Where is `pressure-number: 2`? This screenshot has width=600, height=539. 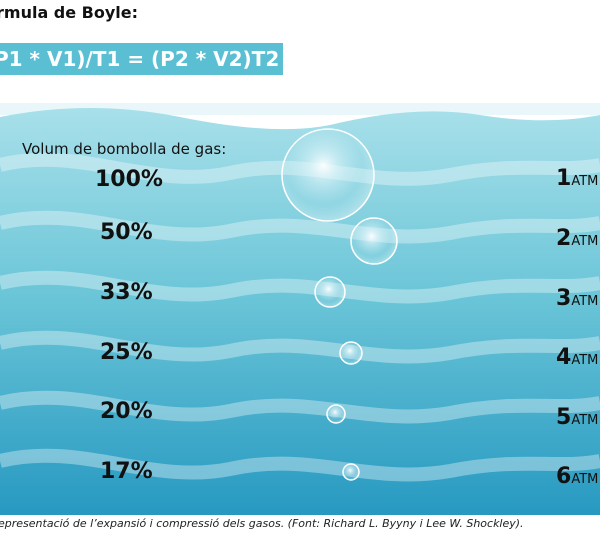 pressure-number: 2 is located at coordinates (564, 238).